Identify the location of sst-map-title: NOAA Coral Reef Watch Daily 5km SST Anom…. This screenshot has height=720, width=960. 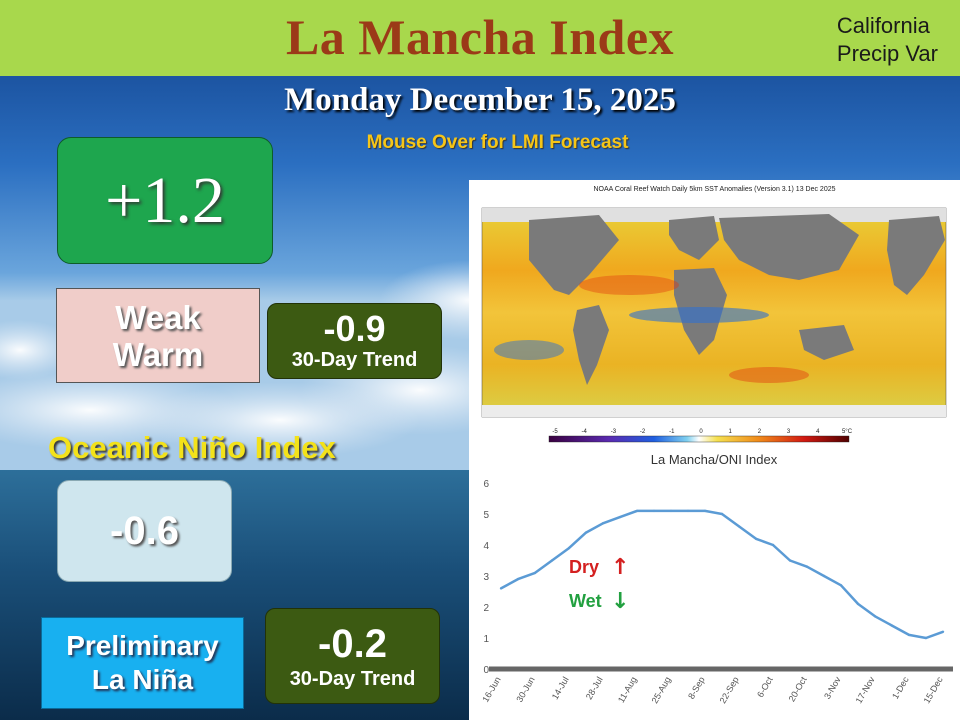
(714, 189).